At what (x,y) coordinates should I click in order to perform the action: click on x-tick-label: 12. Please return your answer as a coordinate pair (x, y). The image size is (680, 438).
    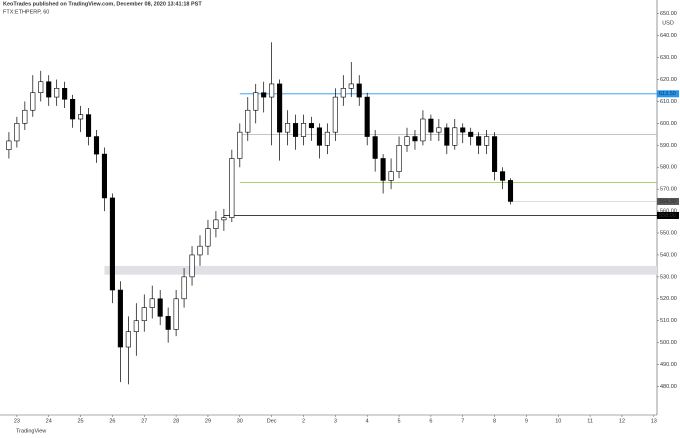
    Looking at the image, I should click on (622, 421).